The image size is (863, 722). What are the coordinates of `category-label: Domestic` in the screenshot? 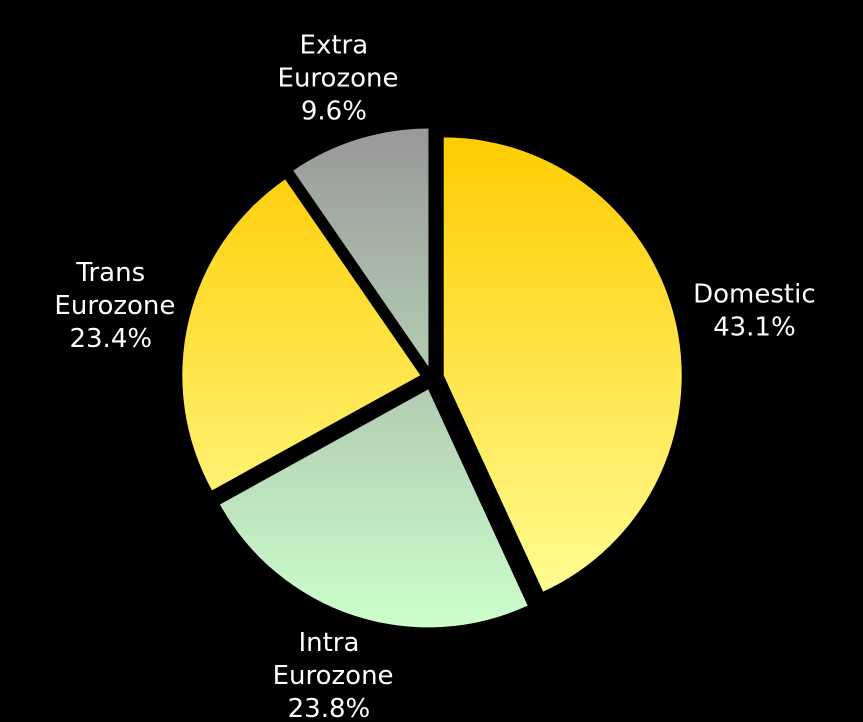 It's located at (754, 294).